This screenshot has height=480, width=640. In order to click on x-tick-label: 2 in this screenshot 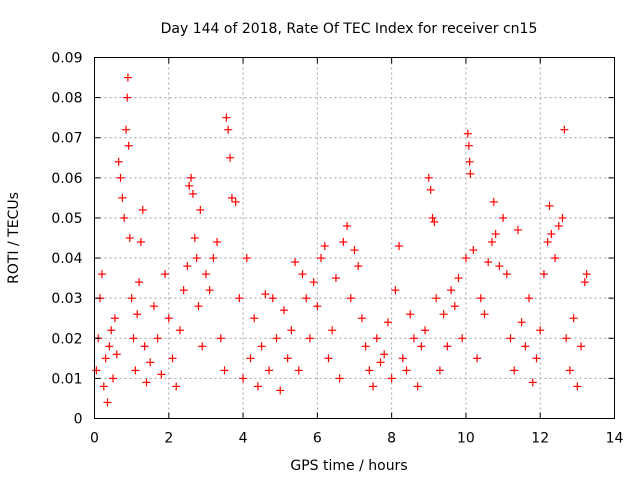, I will do `click(168, 439)`.